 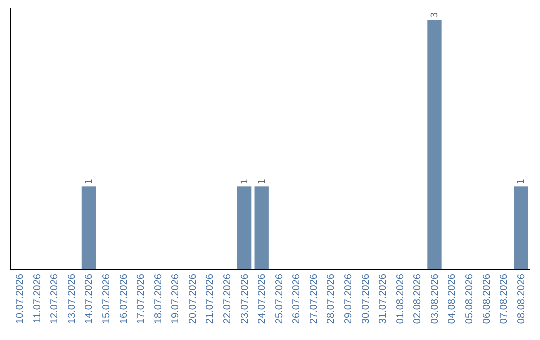 I want to click on x-tick-label: 30.07.2026, so click(x=366, y=299).